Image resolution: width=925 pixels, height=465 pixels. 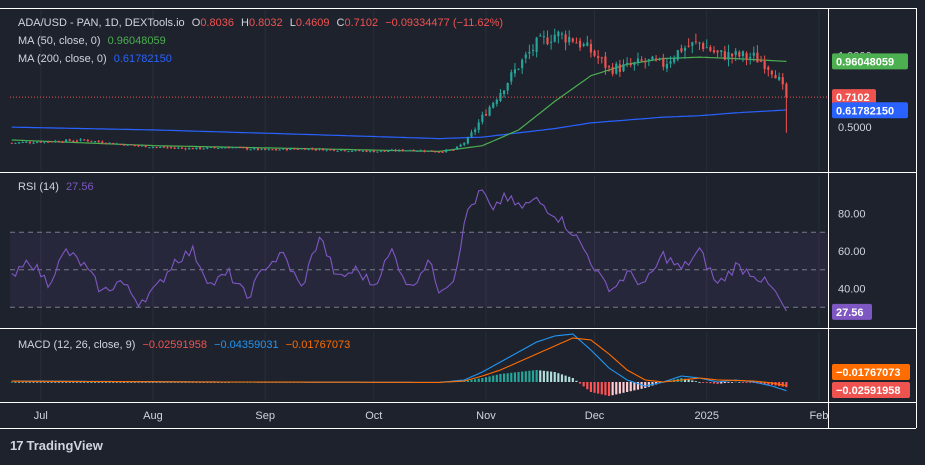 I want to click on ma200-price-pill: 0.61782150, so click(x=870, y=110).